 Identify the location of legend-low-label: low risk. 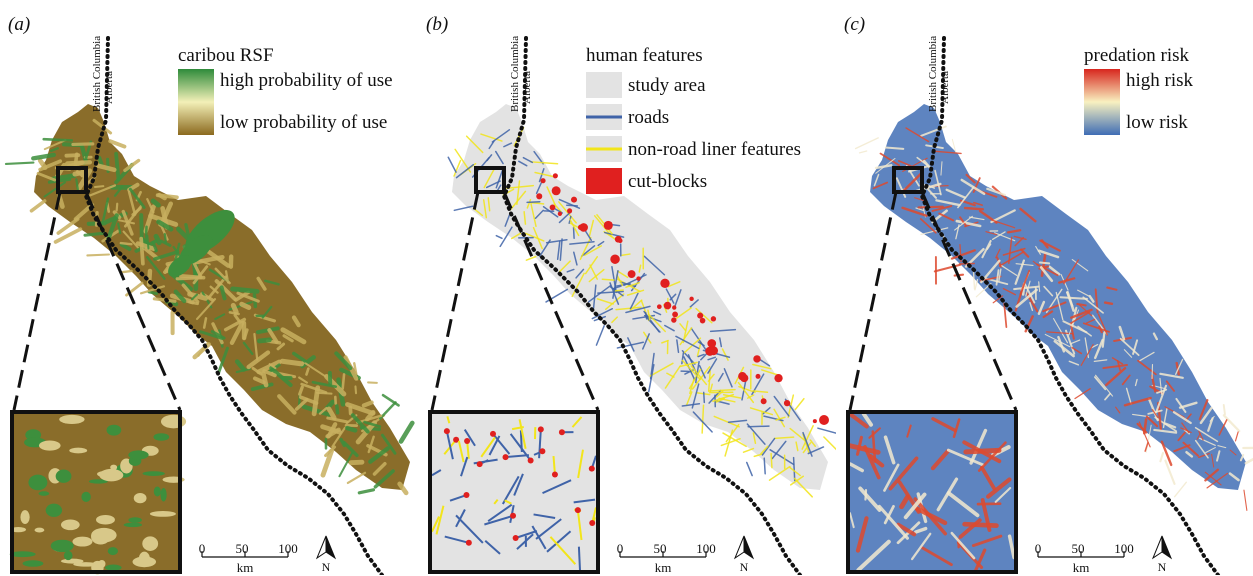
(1157, 122).